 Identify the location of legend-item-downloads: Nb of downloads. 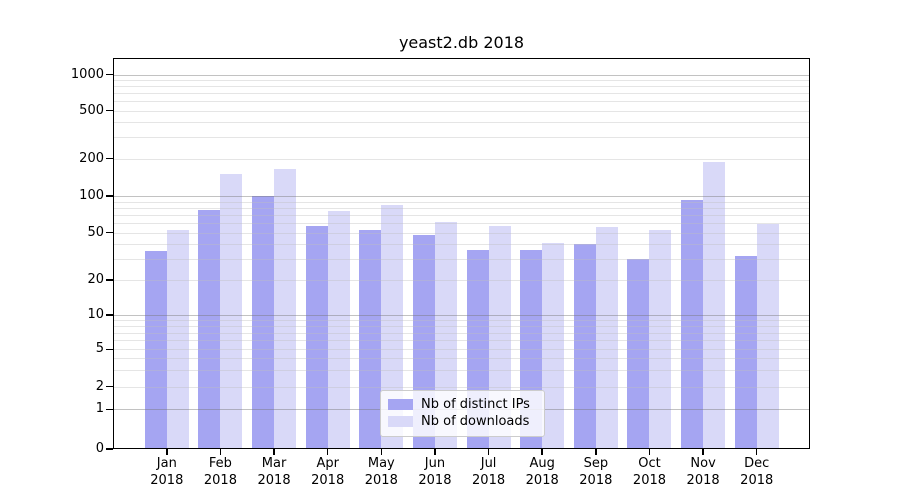
(462, 421).